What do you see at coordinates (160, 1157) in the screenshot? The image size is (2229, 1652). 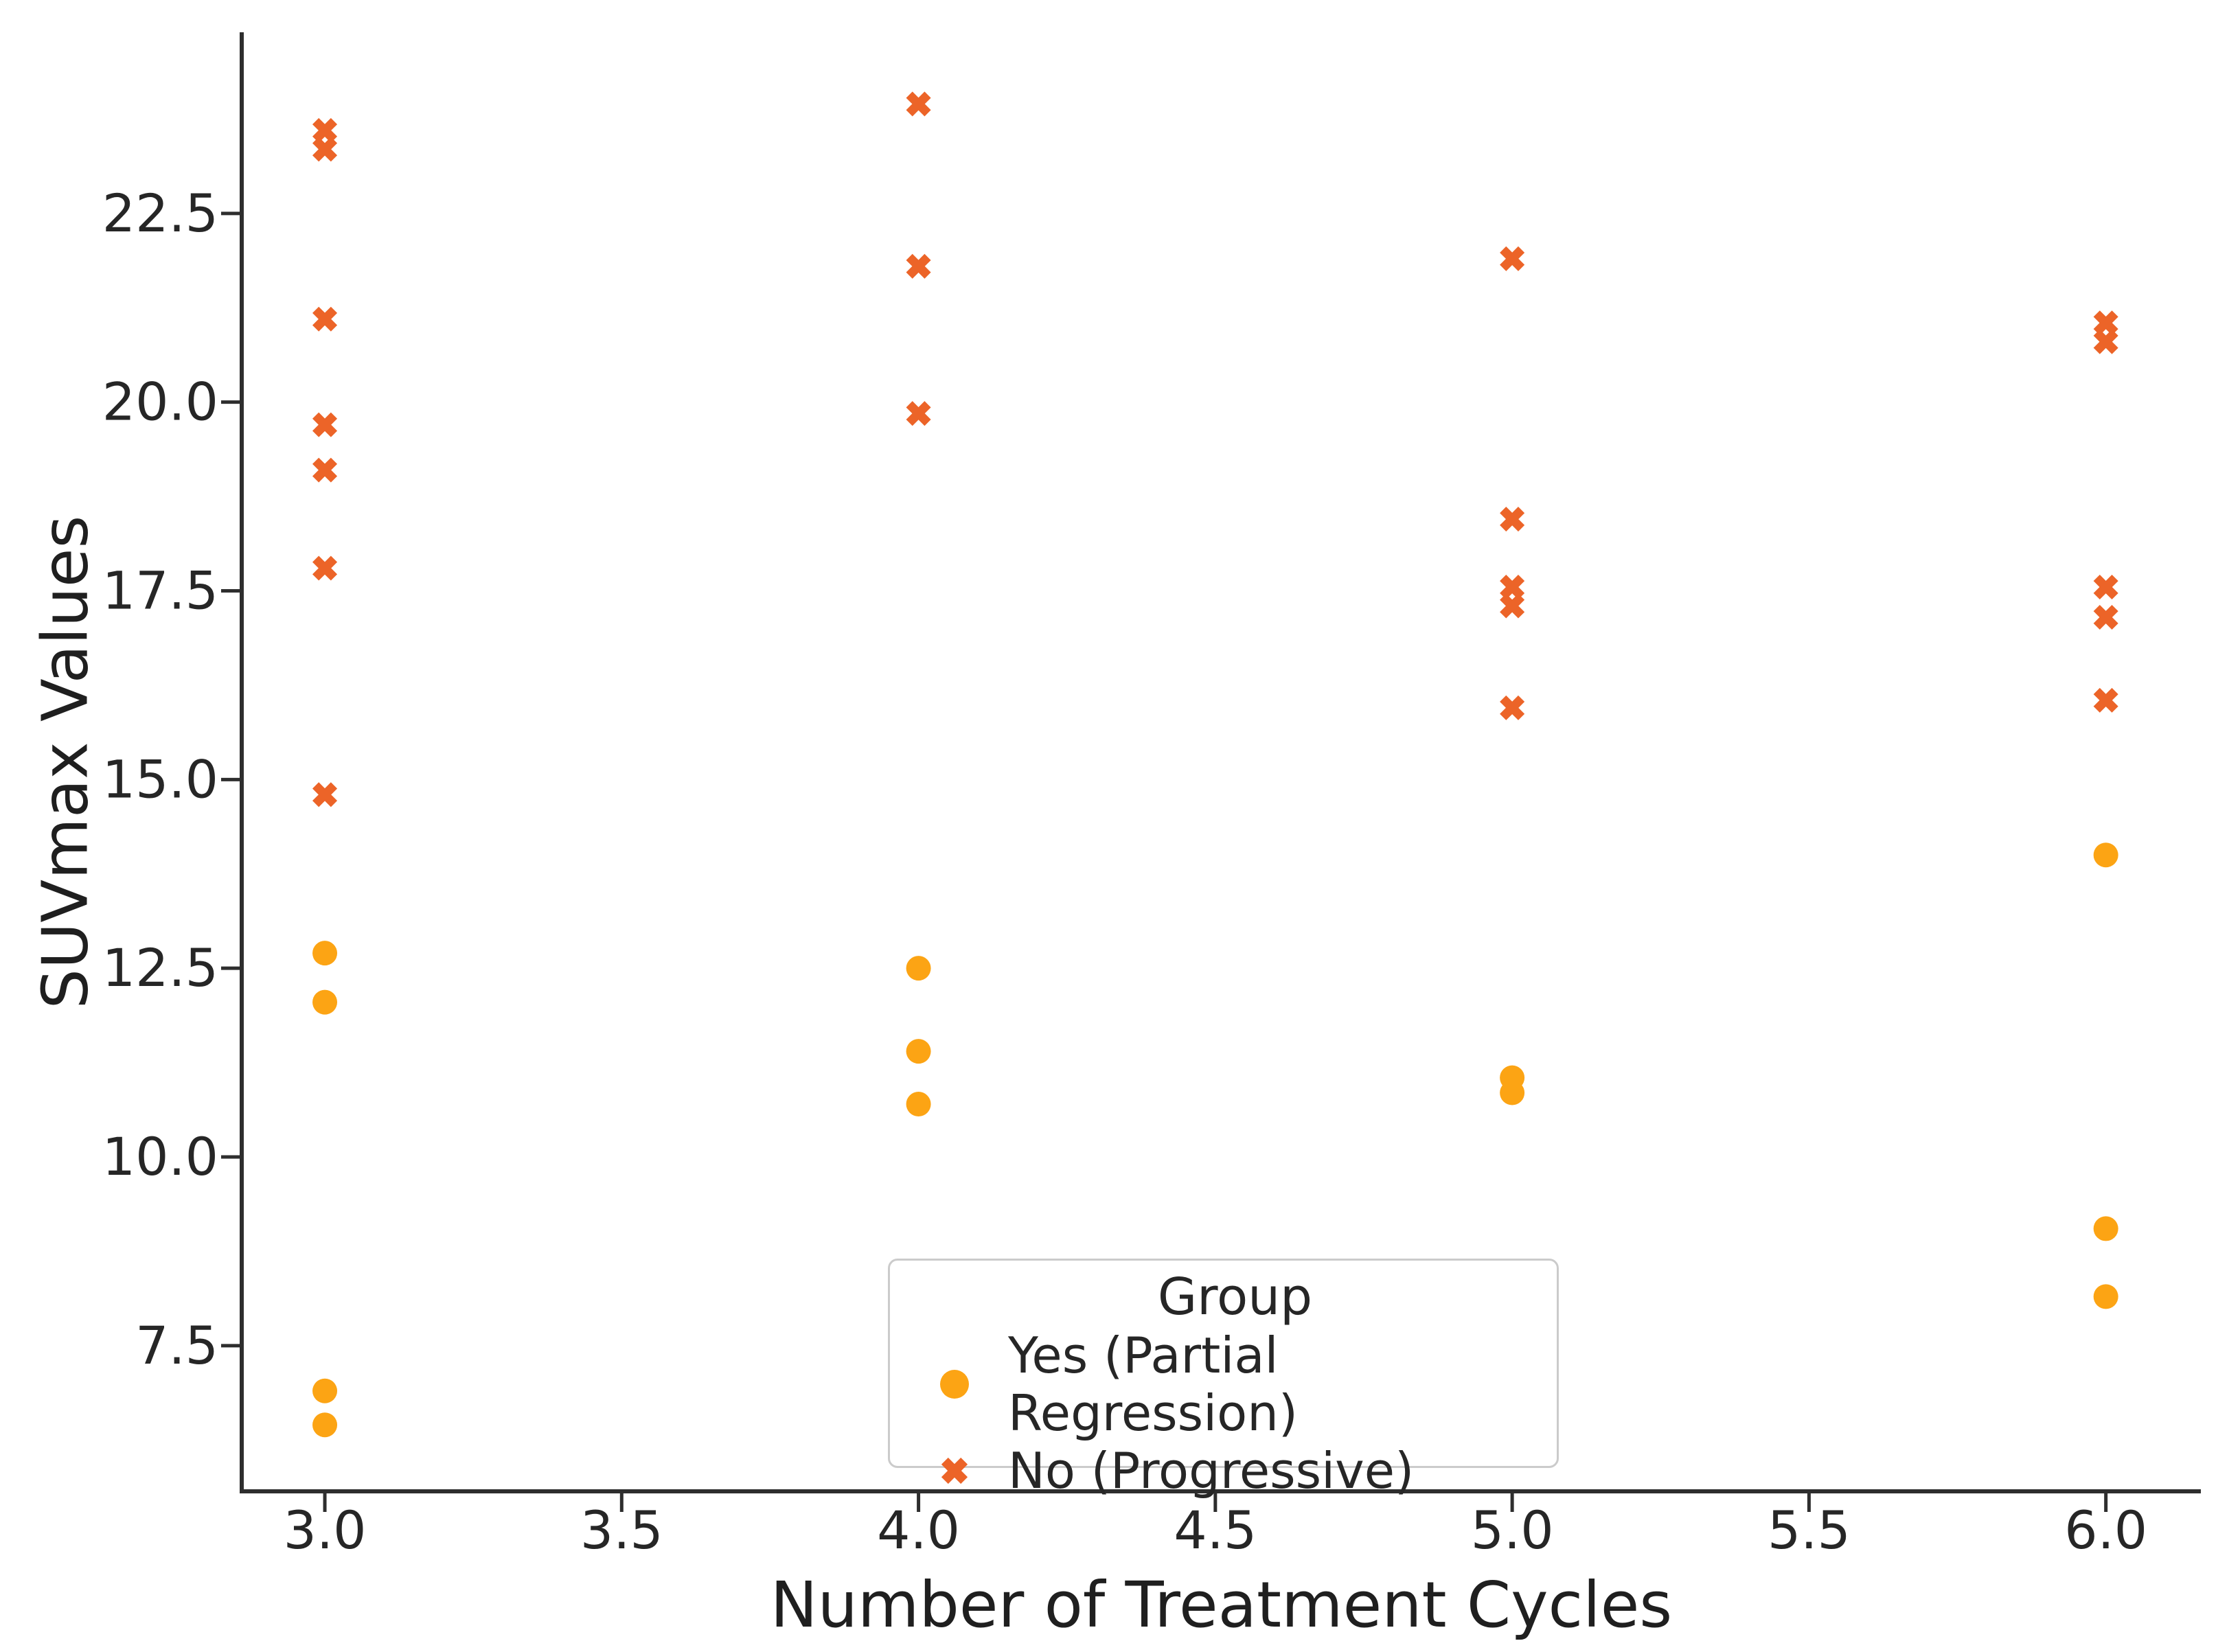 I see `y-tick-label: 10.0` at bounding box center [160, 1157].